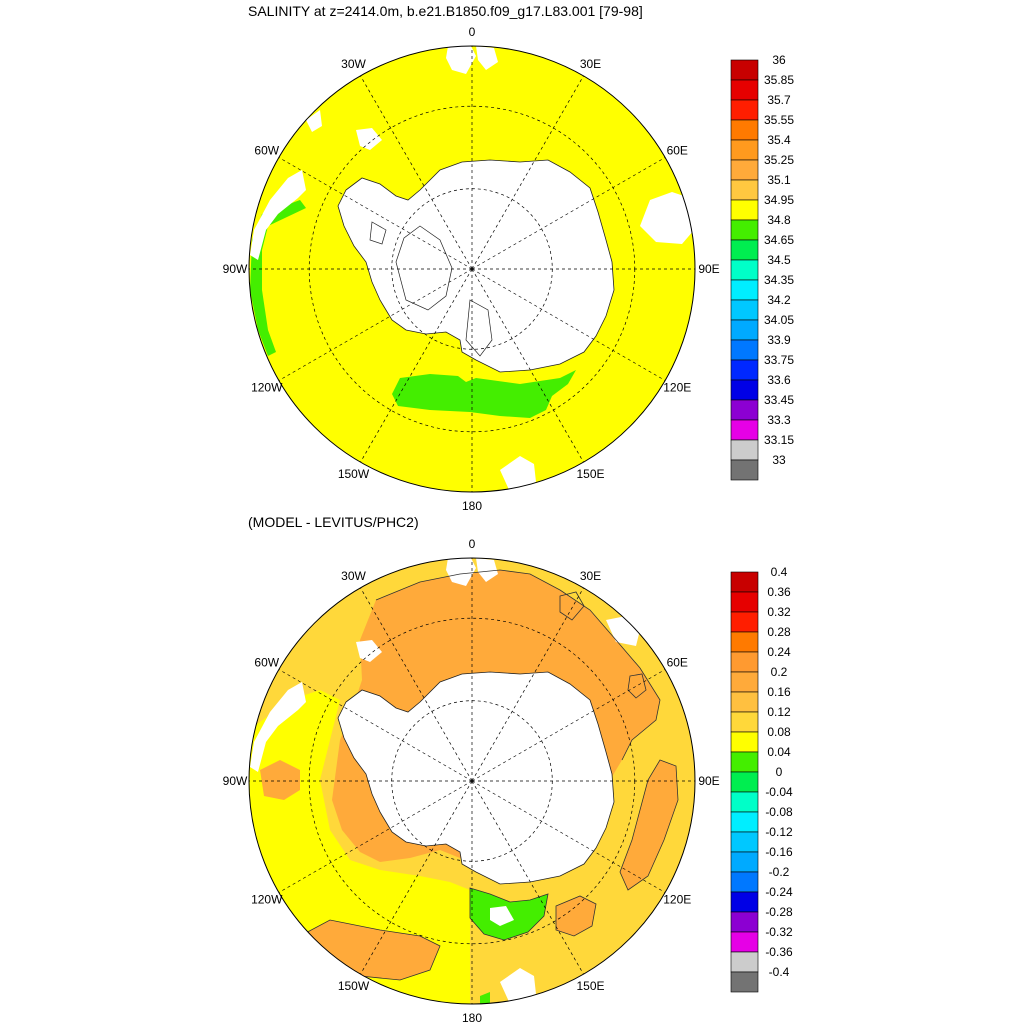 The image size is (1024, 1024). I want to click on longitude-label: 60E, so click(677, 151).